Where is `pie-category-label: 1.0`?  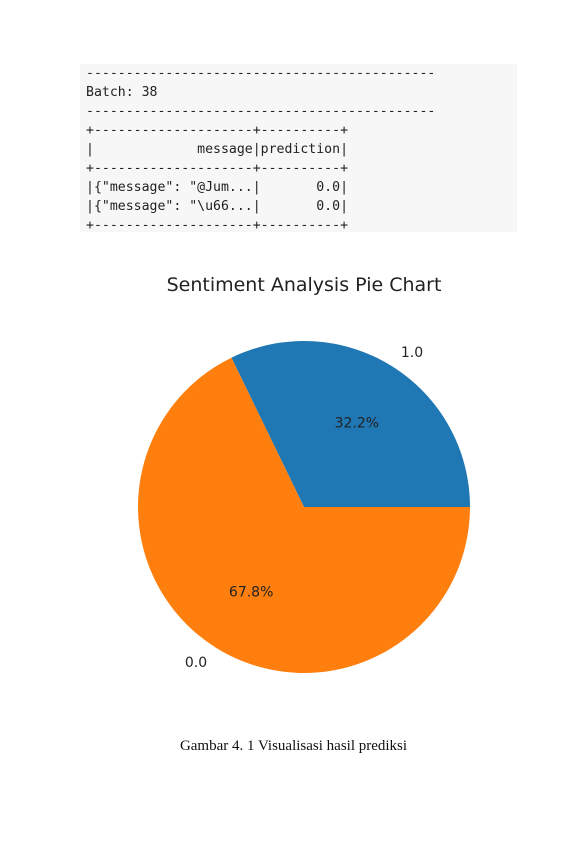 pie-category-label: 1.0 is located at coordinates (412, 353).